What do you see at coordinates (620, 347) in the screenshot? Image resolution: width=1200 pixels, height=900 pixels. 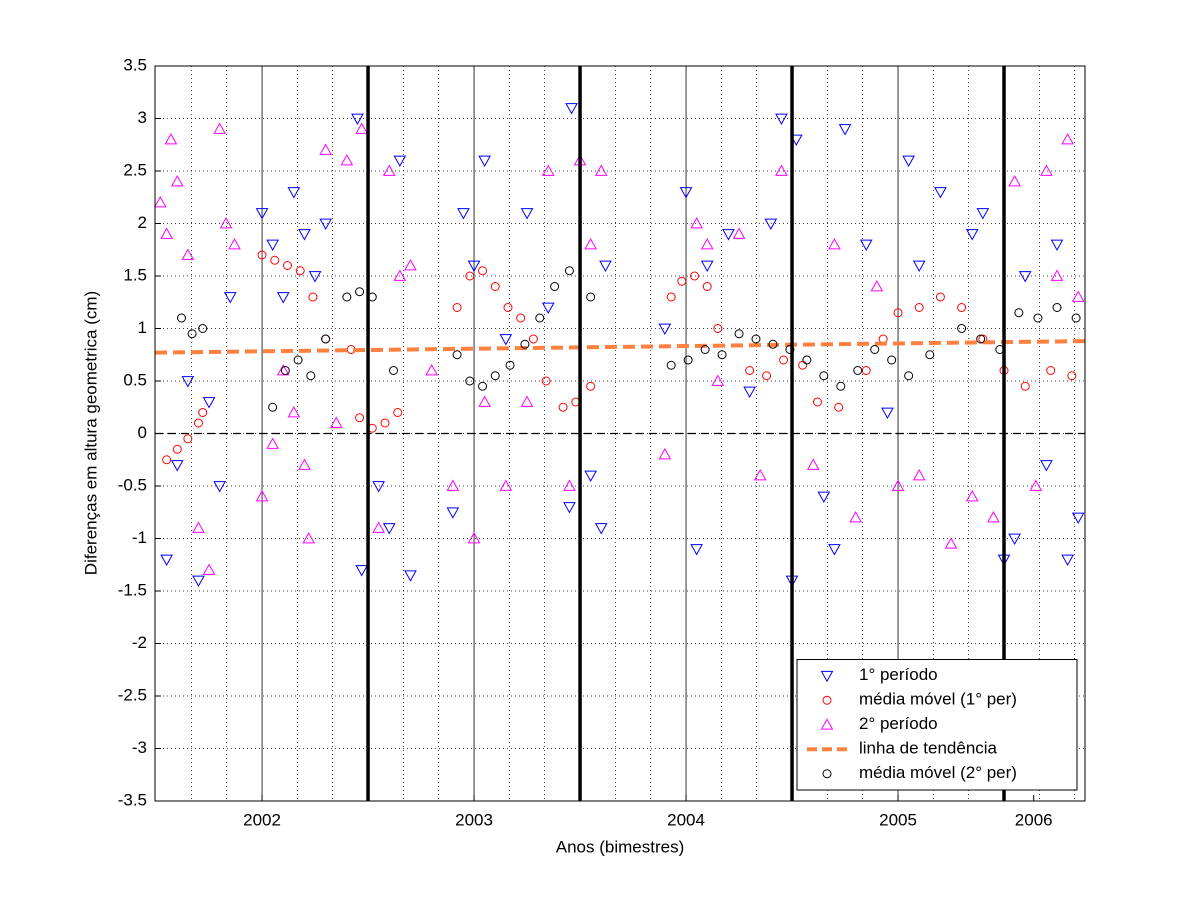 I see `trend-line` at bounding box center [620, 347].